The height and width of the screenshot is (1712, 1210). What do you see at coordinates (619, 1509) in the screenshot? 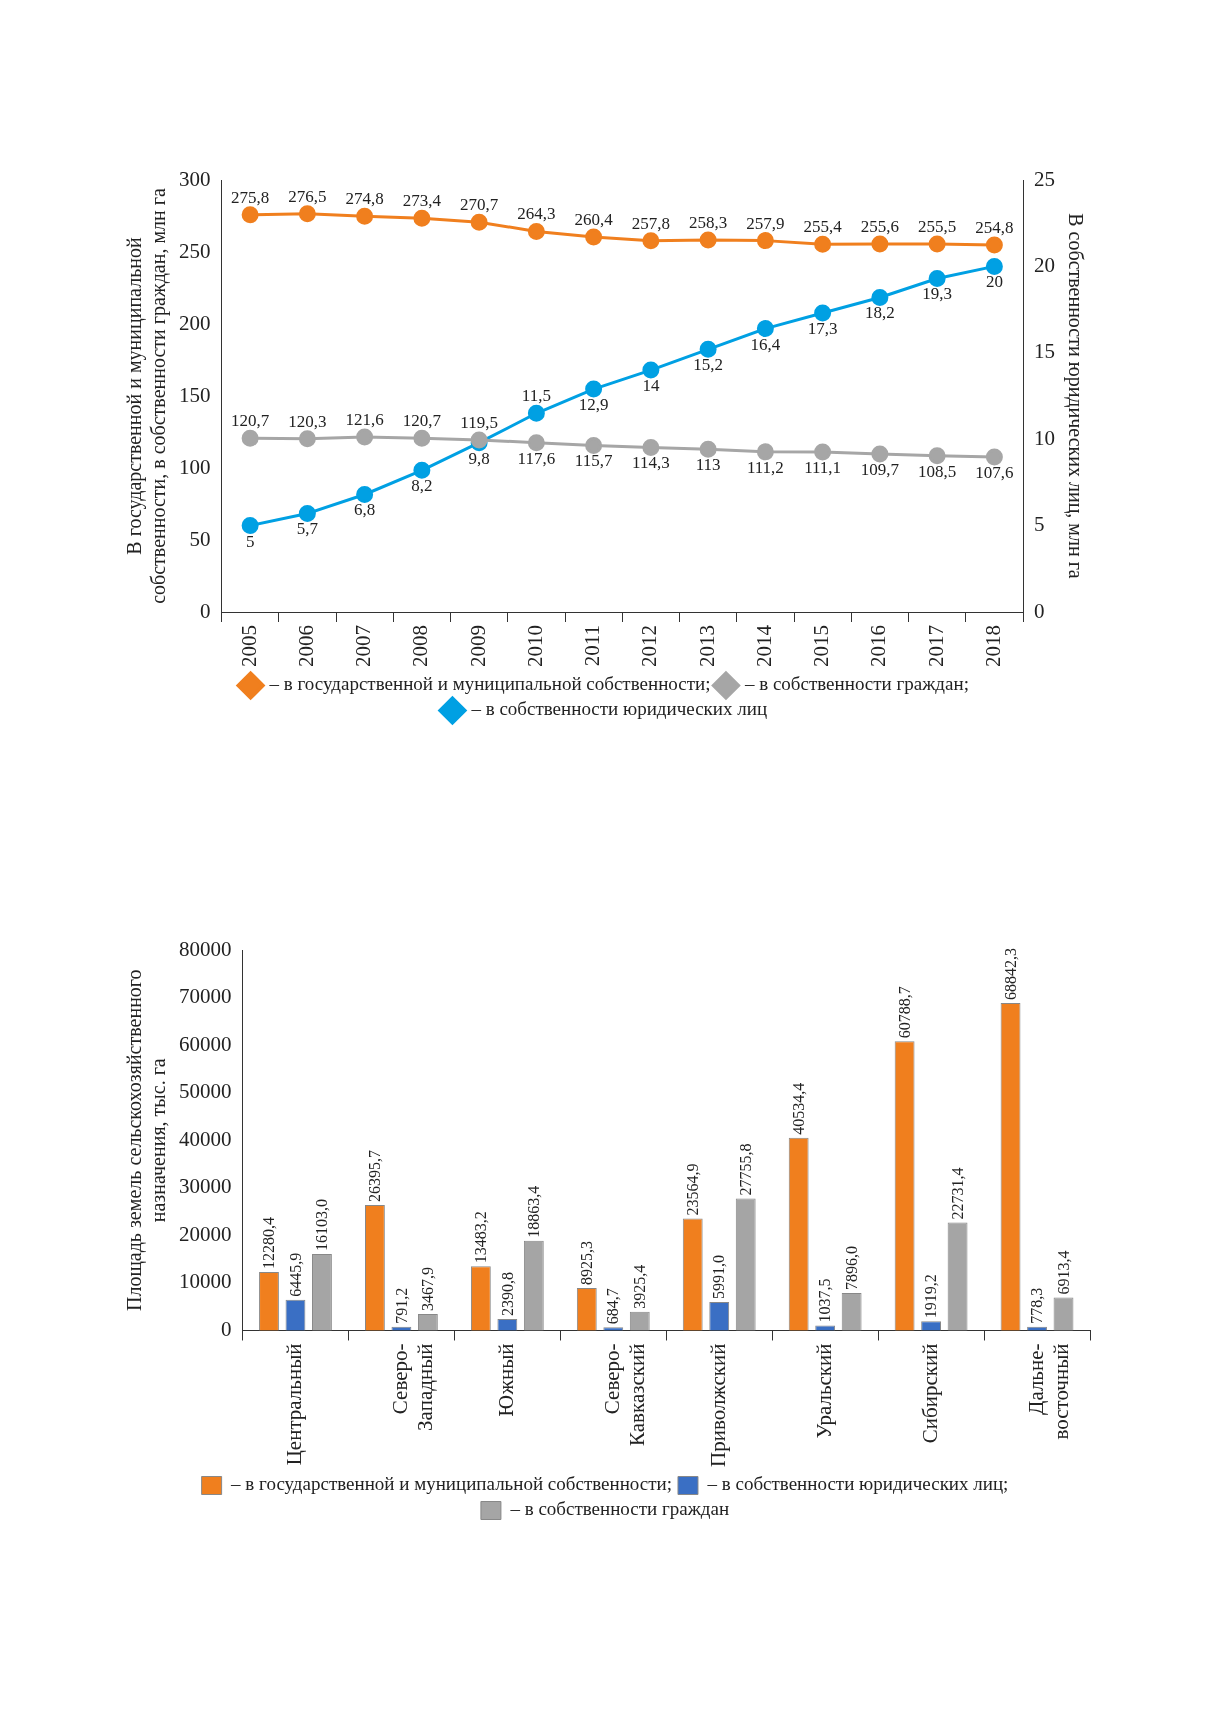
I see `legend-label: – в собственности граждан` at bounding box center [619, 1509].